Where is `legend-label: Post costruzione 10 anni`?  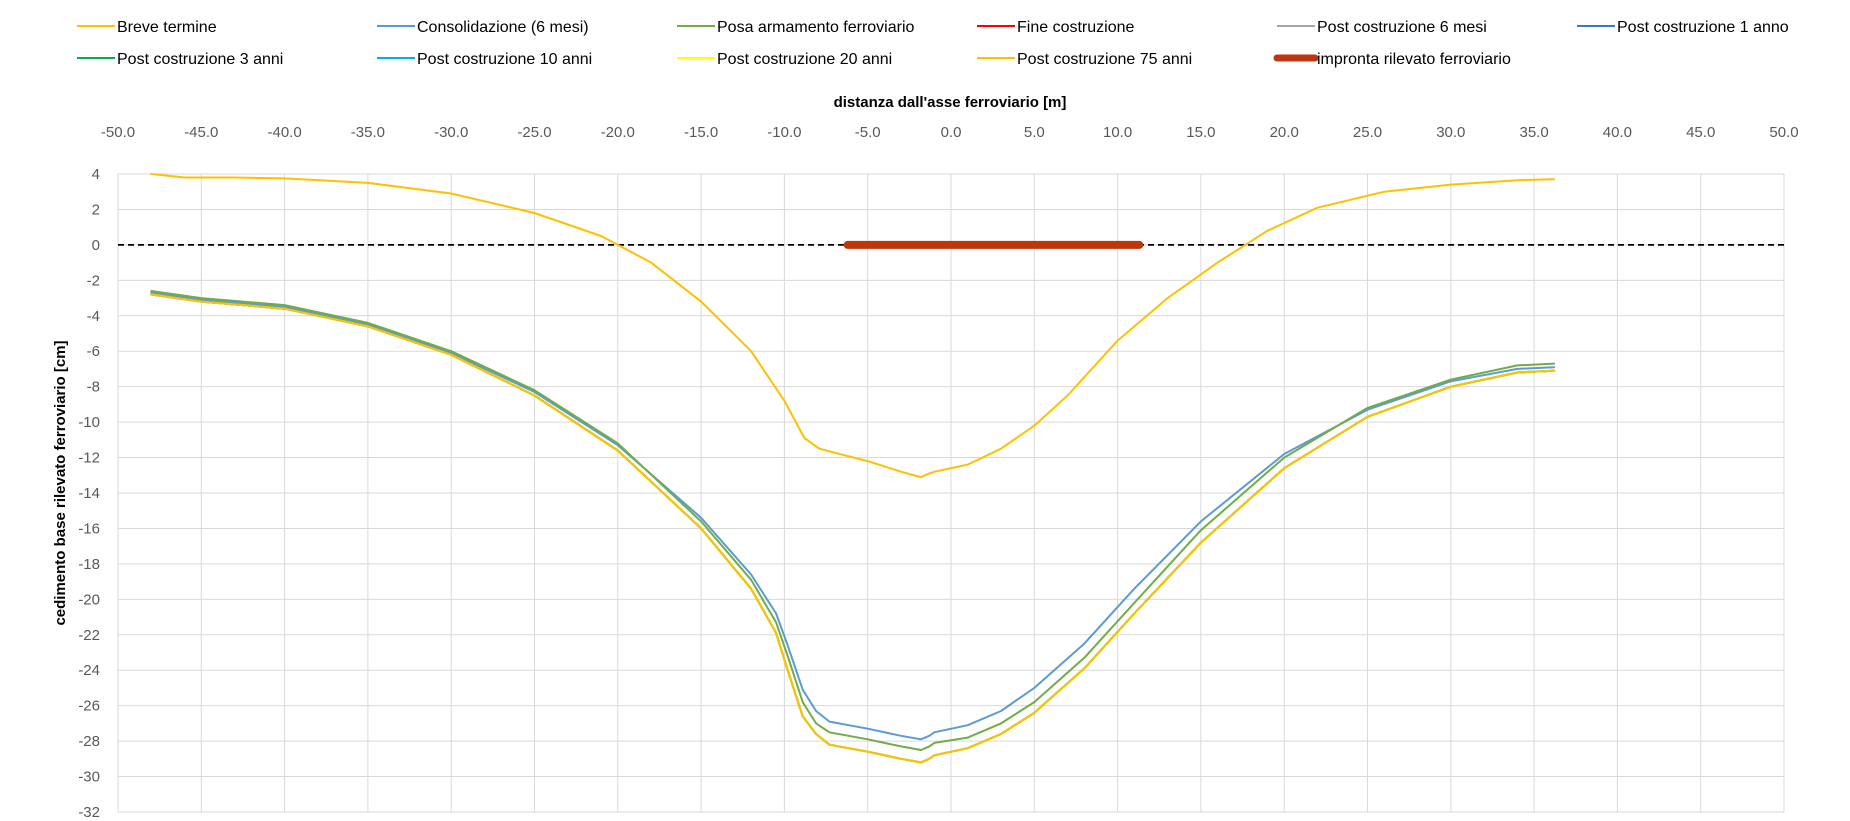 legend-label: Post costruzione 10 anni is located at coordinates (504, 59).